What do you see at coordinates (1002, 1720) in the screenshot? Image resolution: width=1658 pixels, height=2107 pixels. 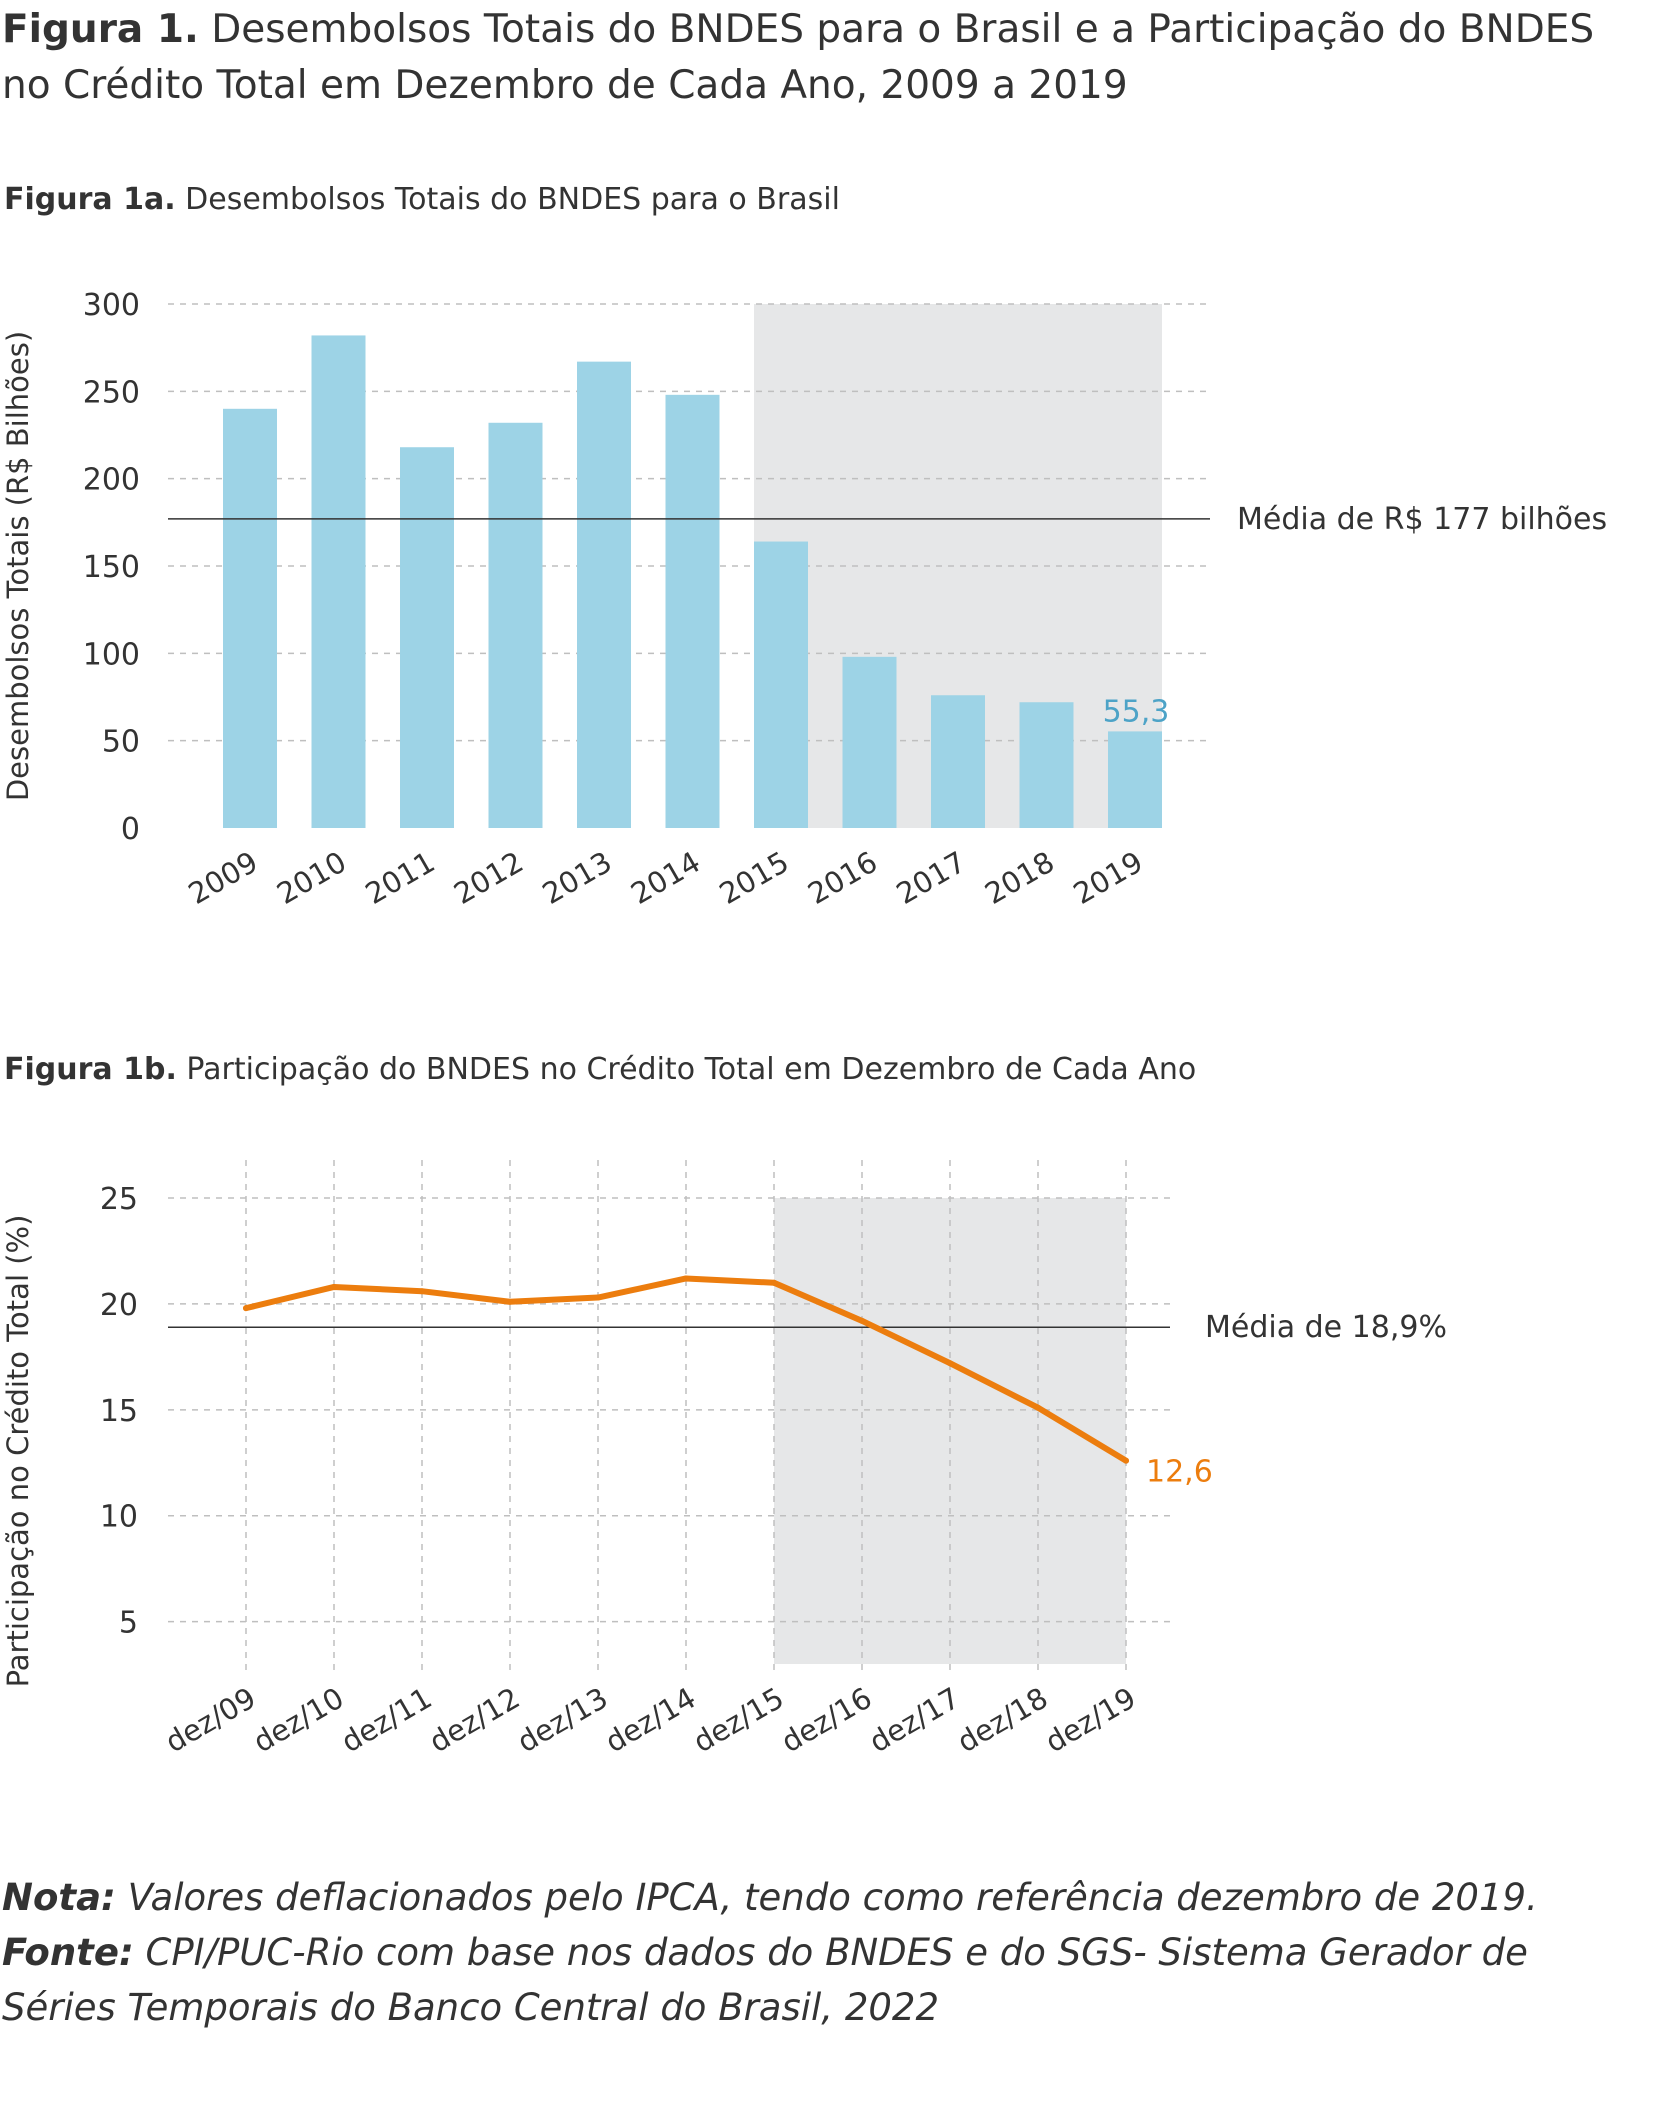 I see `x-tick-label: dez/18` at bounding box center [1002, 1720].